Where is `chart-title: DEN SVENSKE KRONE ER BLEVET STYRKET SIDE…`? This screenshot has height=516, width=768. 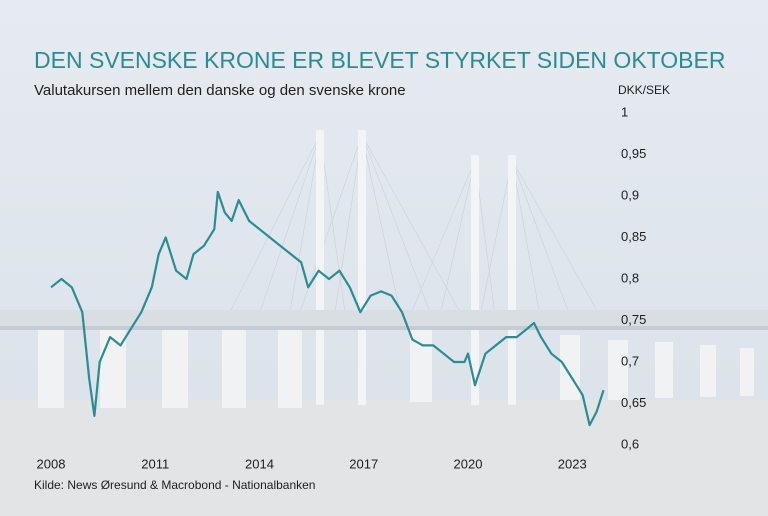 chart-title: DEN SVENSKE KRONE ER BLEVET STYRKET SIDE… is located at coordinates (379, 60).